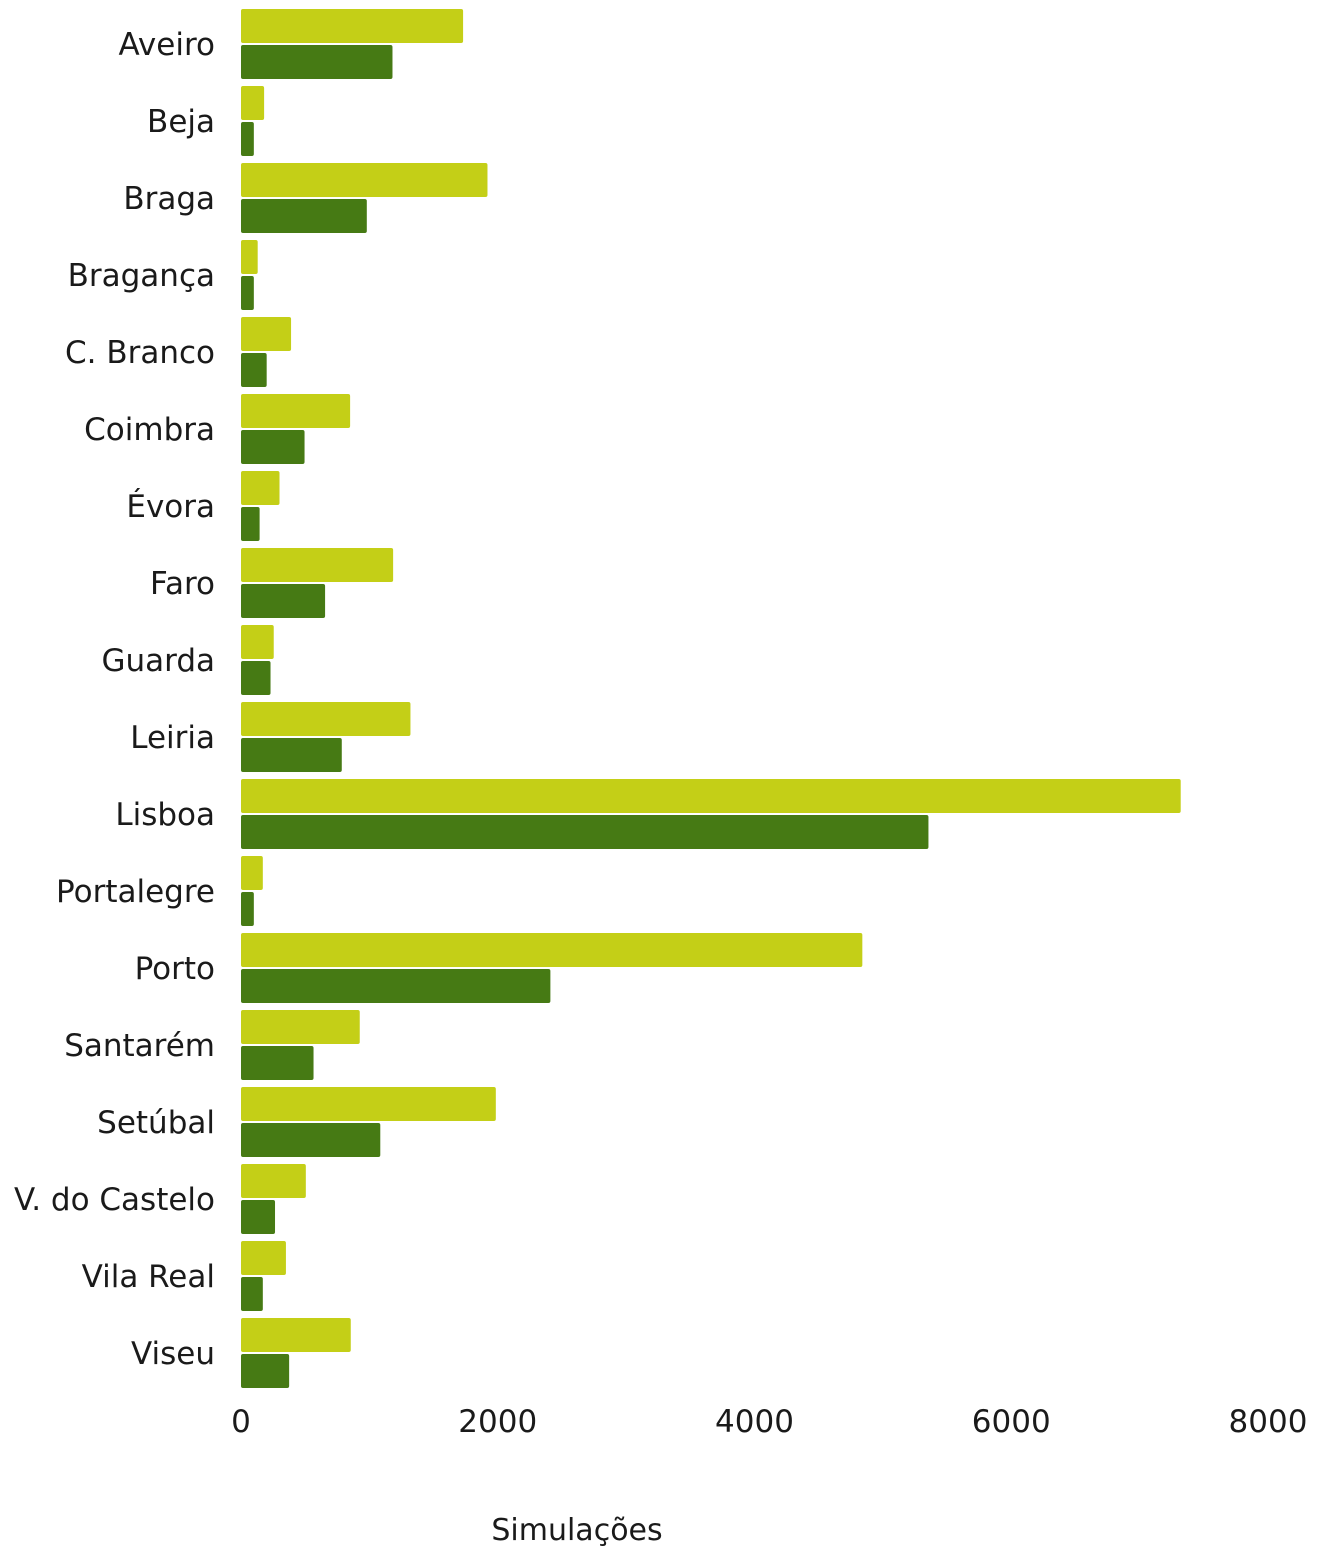 This screenshot has width=1329, height=1548. What do you see at coordinates (135, 892) in the screenshot?
I see `category-label: Portalegre` at bounding box center [135, 892].